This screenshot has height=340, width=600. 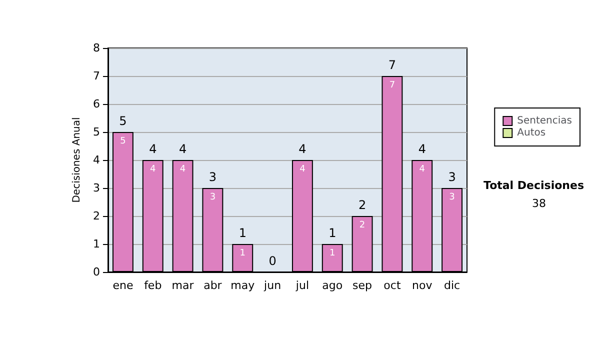 What do you see at coordinates (272, 261) in the screenshot?
I see `total-label: 0` at bounding box center [272, 261].